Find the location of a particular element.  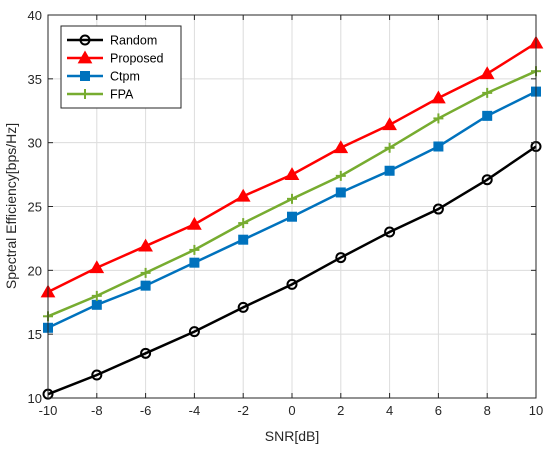

x-tick-label: 0 is located at coordinates (291, 410).